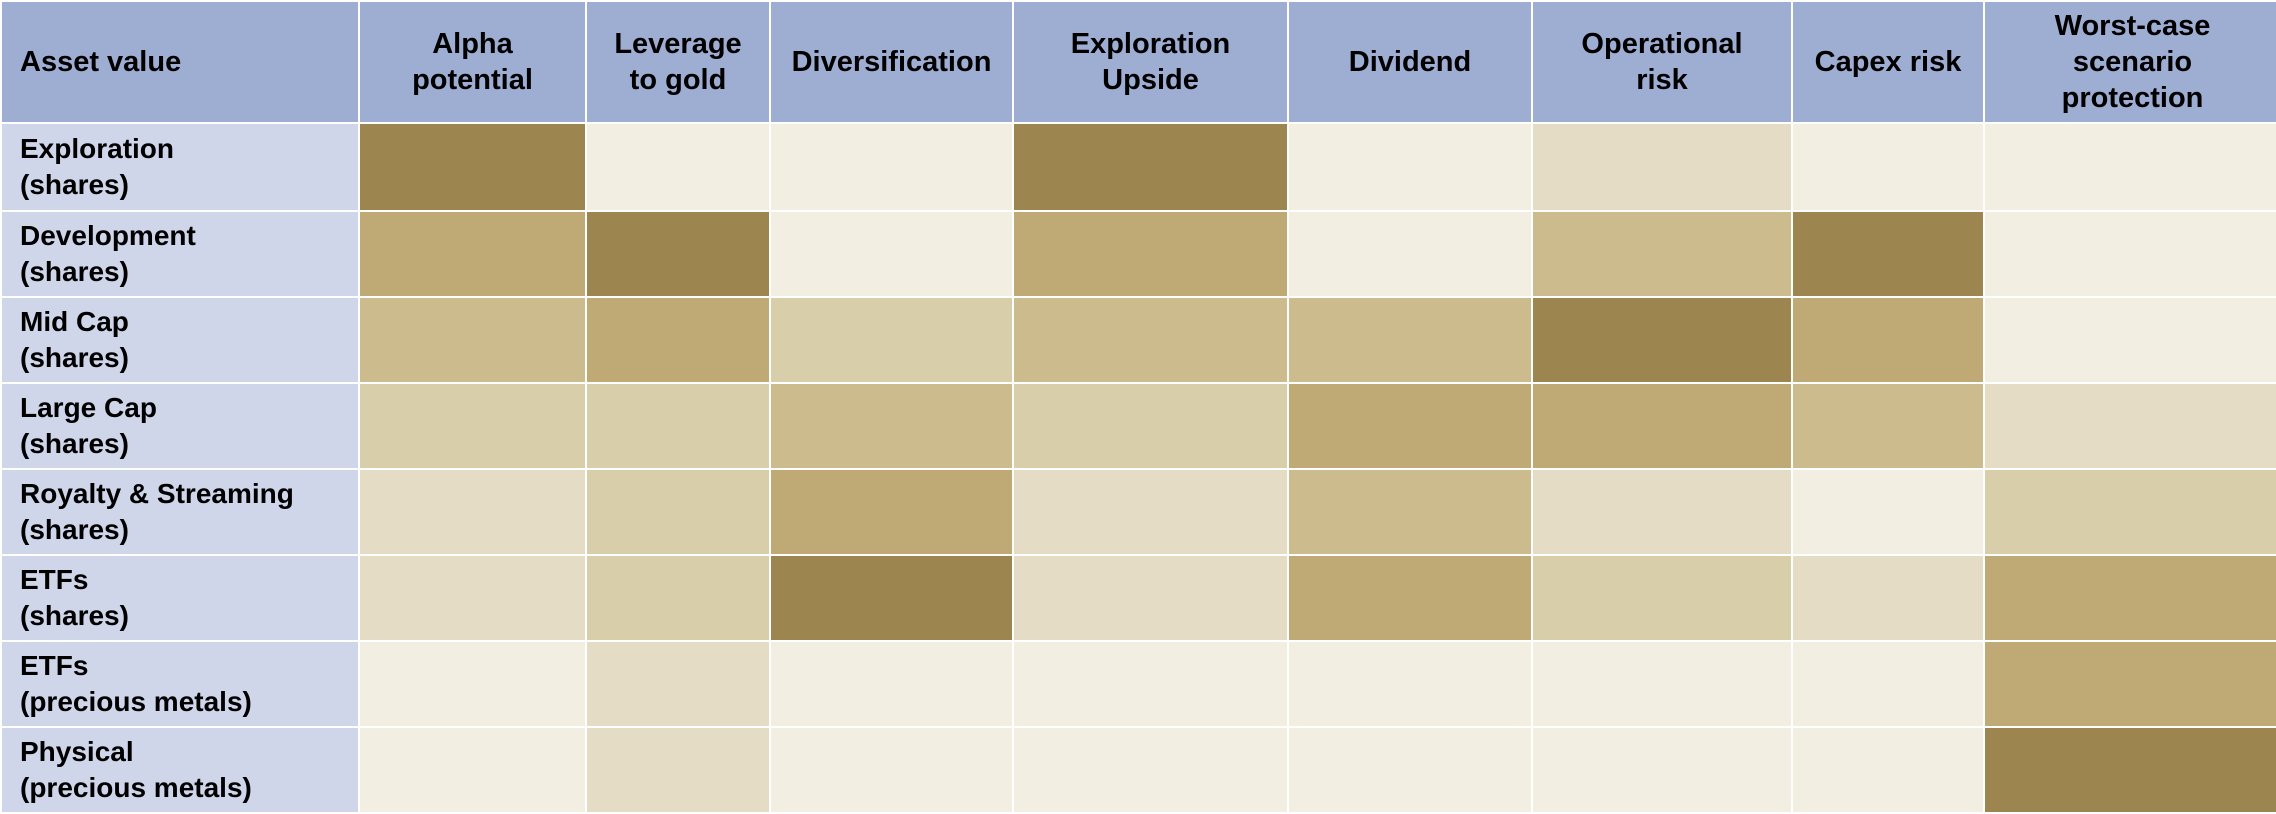 This screenshot has width=2276, height=814. I want to click on column-header: Leverage to gold, so click(678, 62).